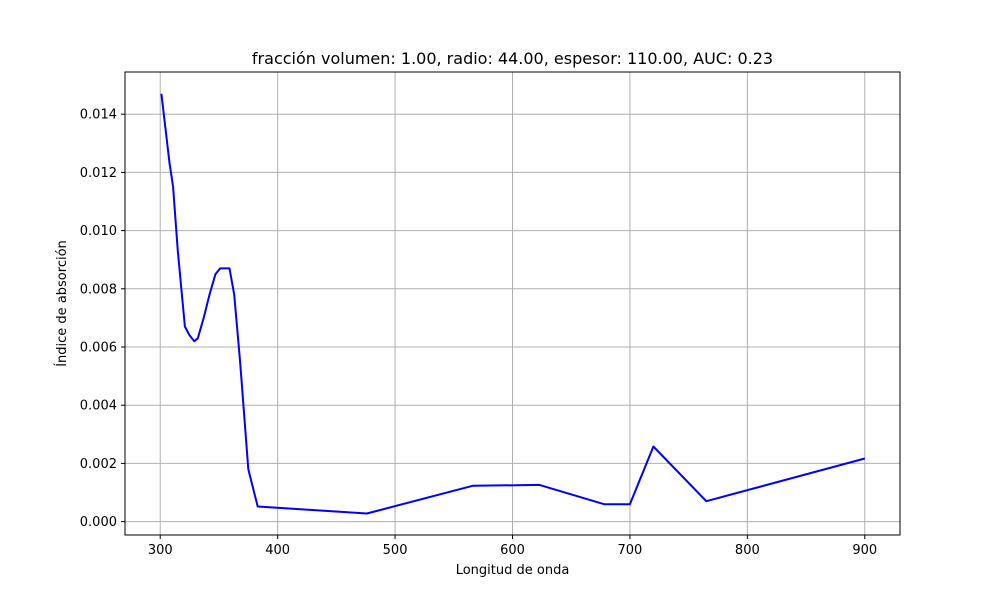 This screenshot has height=600, width=1000. What do you see at coordinates (160, 550) in the screenshot?
I see `x-tick-label: 300` at bounding box center [160, 550].